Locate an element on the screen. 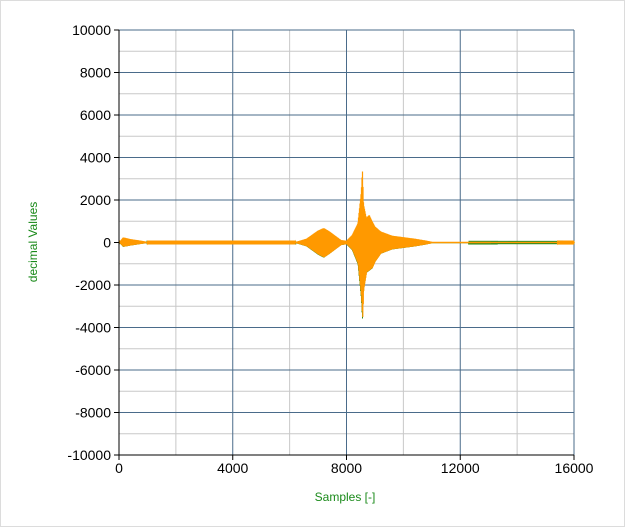 The height and width of the screenshot is (528, 625). y-tick-label: 8000 is located at coordinates (95, 73).